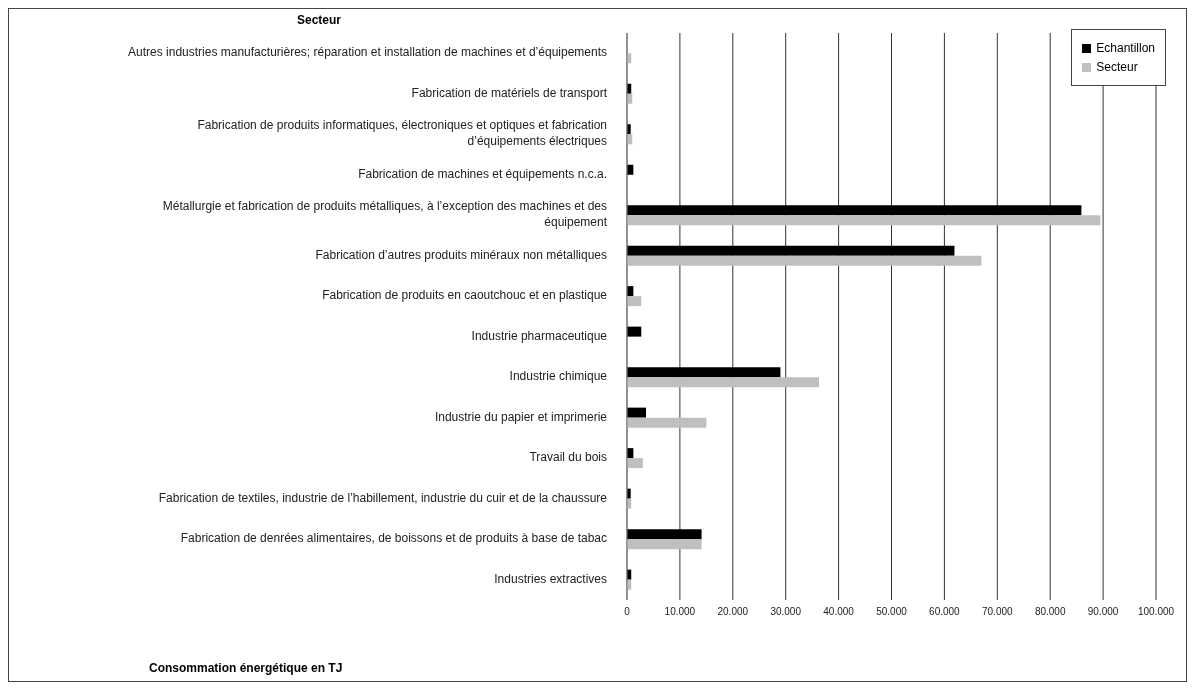 This screenshot has height=690, width=1195. Describe the element at coordinates (998, 612) in the screenshot. I see `x-tick-label: 70.000` at that location.